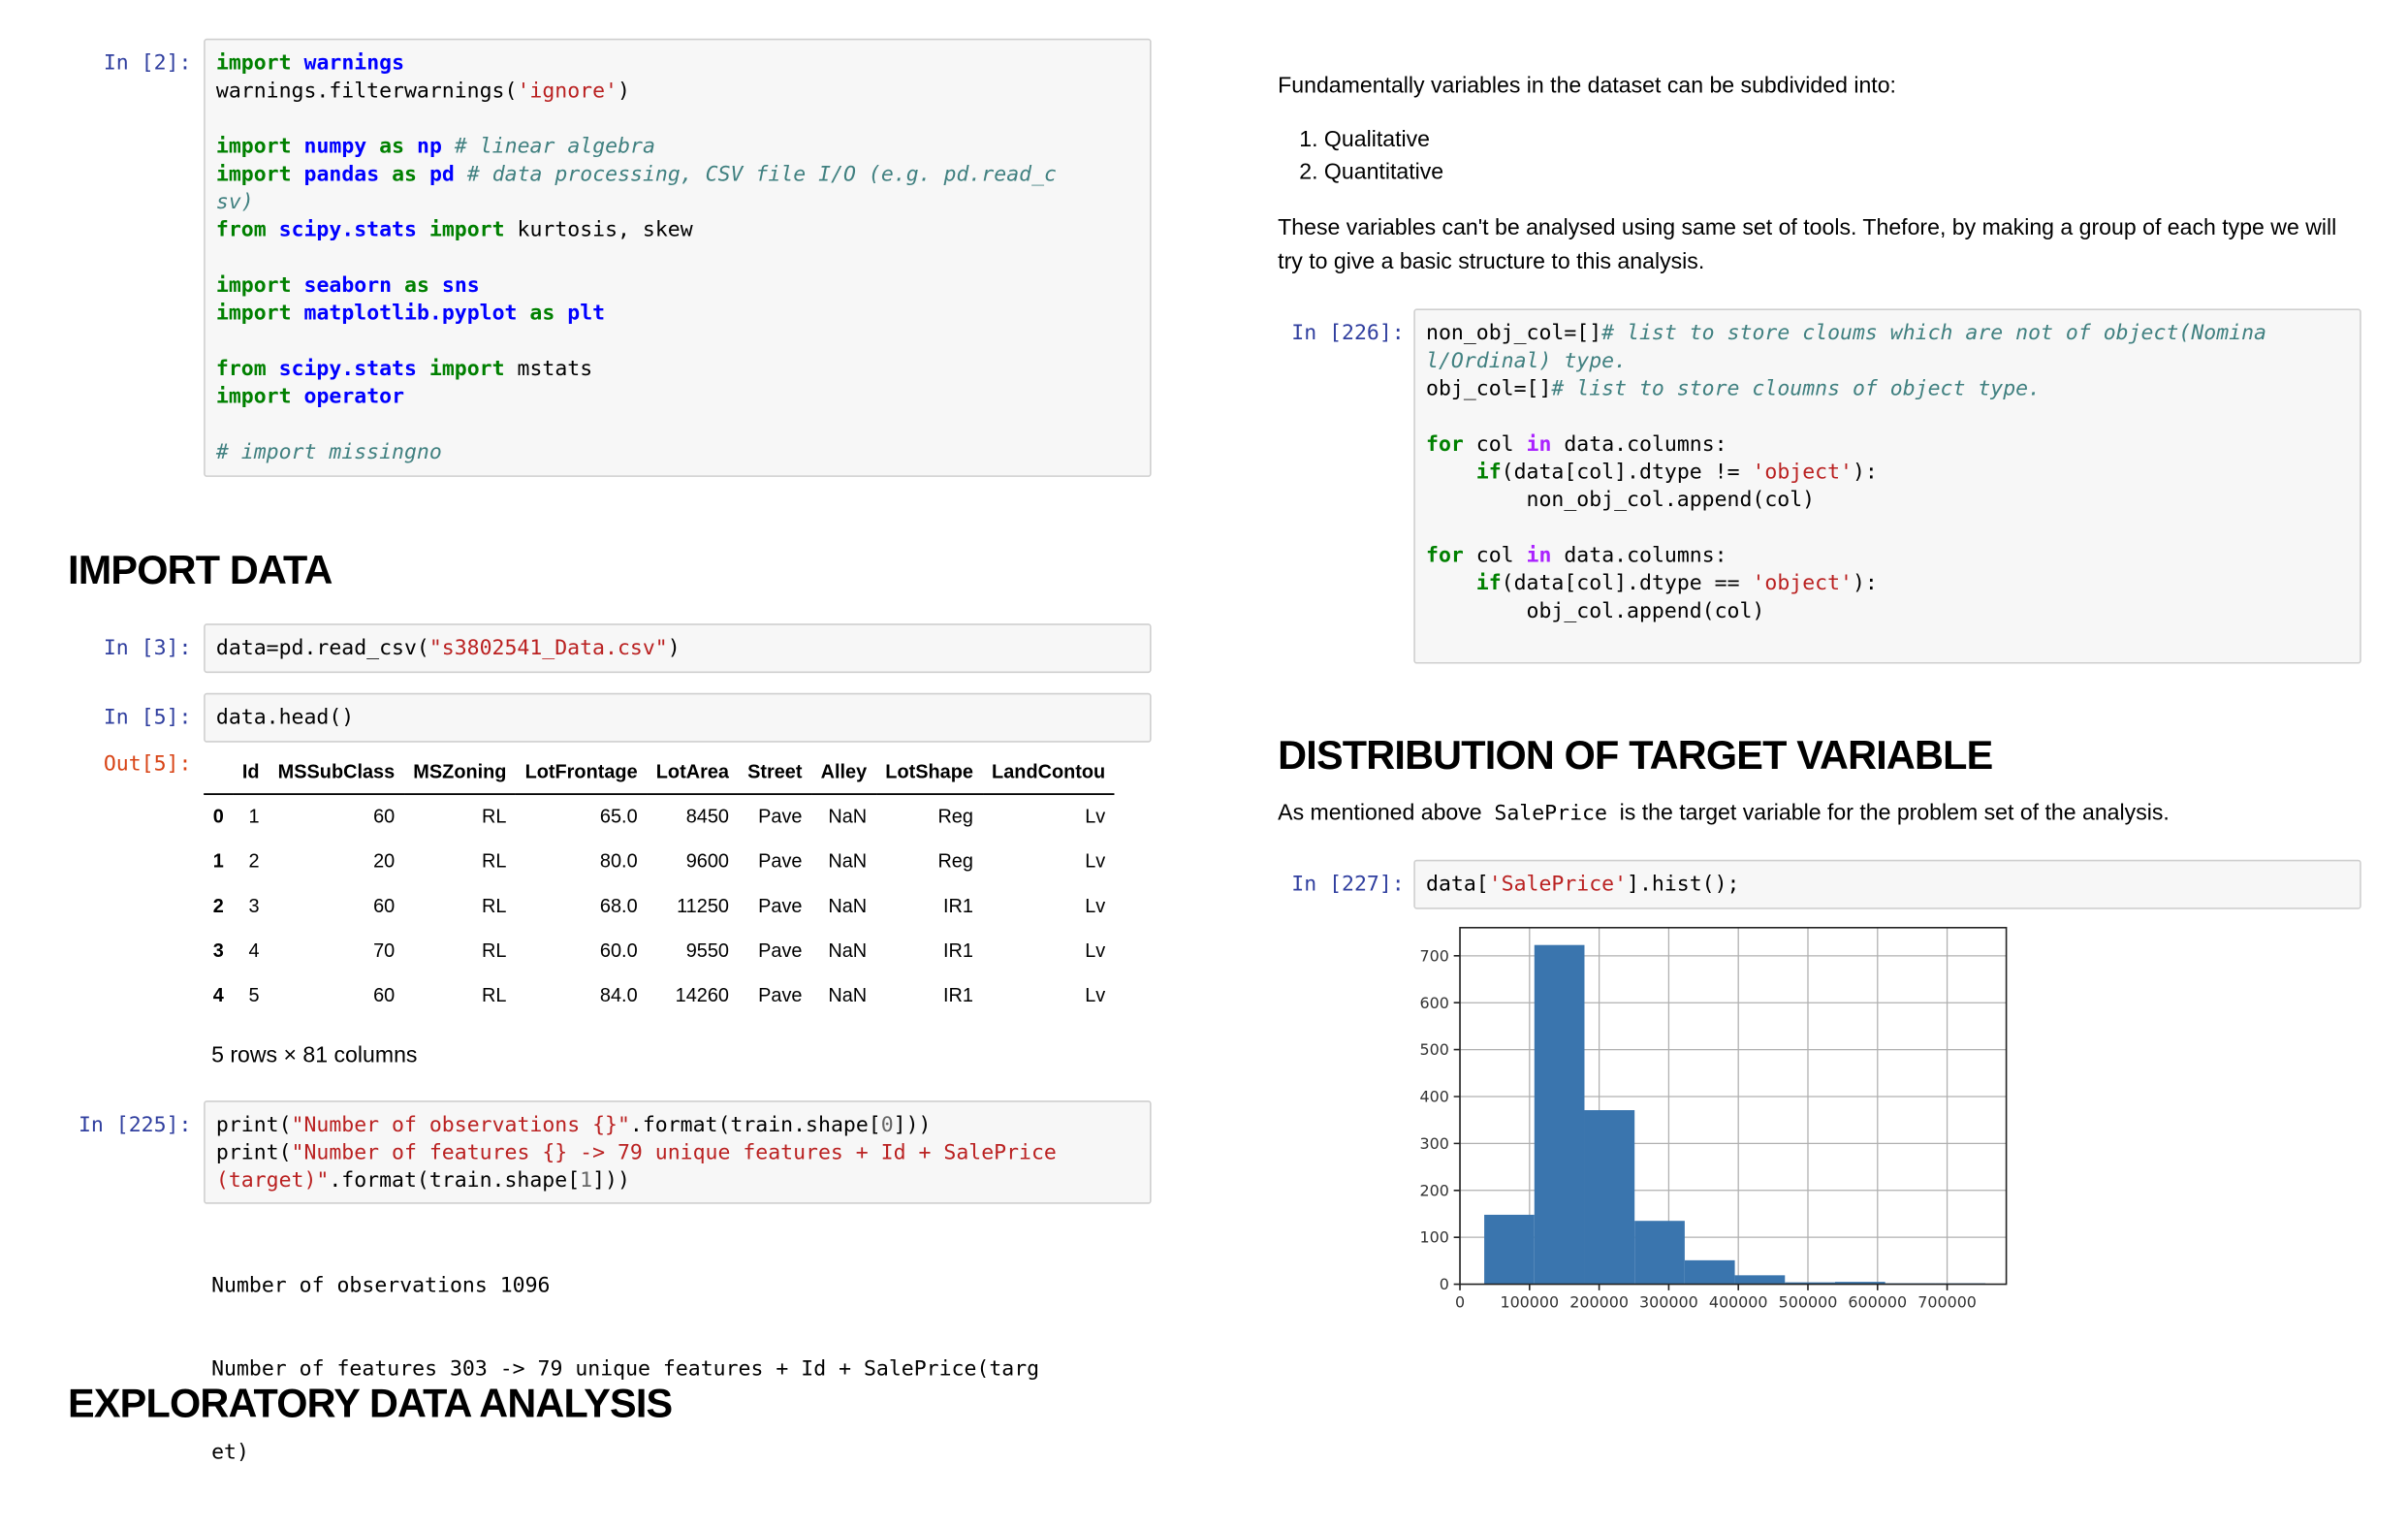 The height and width of the screenshot is (1528, 2408). What do you see at coordinates (678, 717) in the screenshot?
I see `code-editor: data.head()` at bounding box center [678, 717].